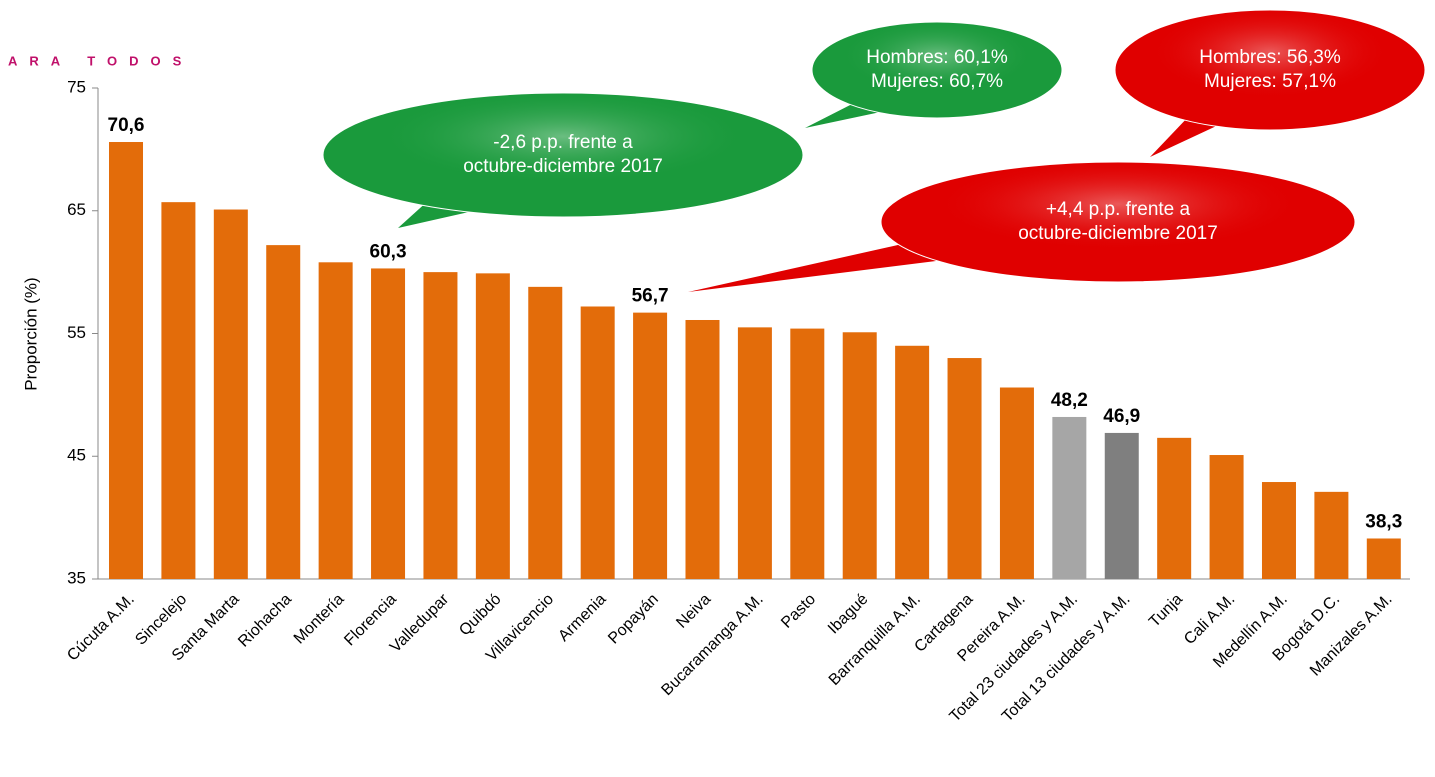  I want to click on annotation-text: Hombres: 60,1%, so click(937, 57).